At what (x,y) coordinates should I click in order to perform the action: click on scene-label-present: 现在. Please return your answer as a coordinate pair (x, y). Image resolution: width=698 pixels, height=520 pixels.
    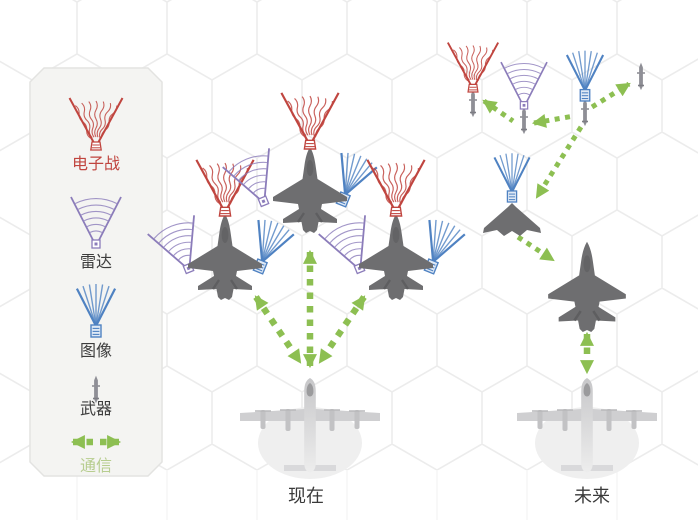
    Looking at the image, I should click on (306, 496).